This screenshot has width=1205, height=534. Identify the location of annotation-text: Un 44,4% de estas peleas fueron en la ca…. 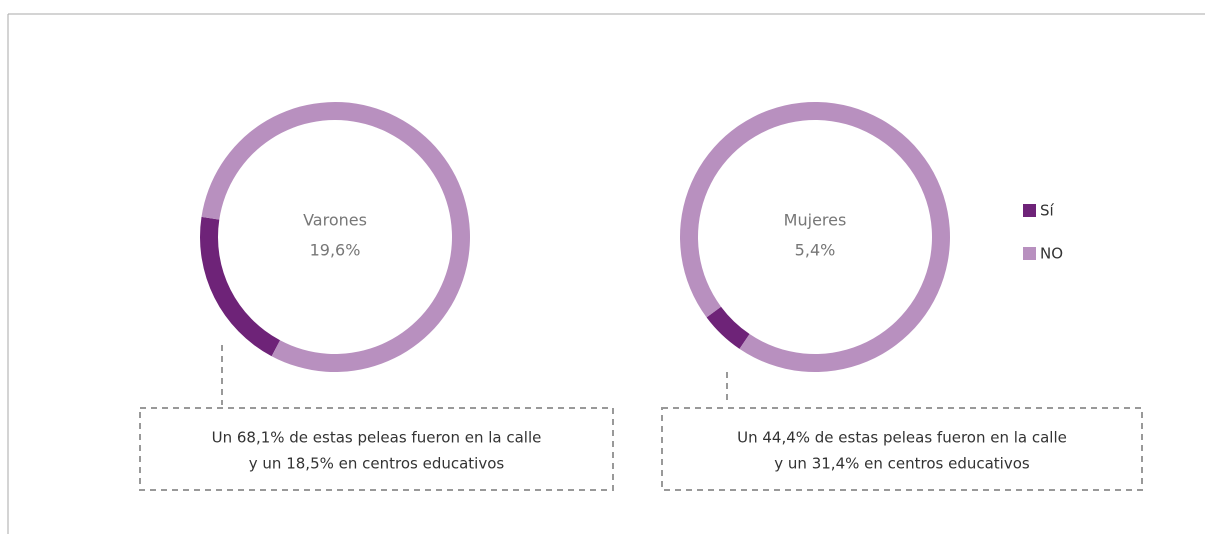
(902, 438).